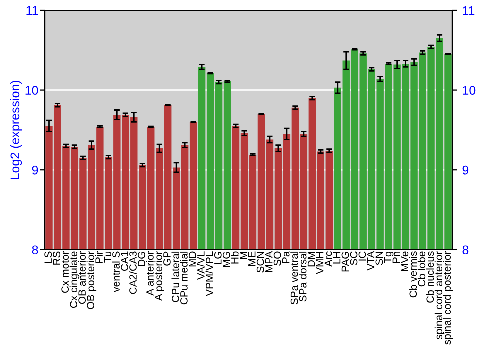  Describe the element at coordinates (142, 259) in the screenshot. I see `x-tick-label: DG` at that location.